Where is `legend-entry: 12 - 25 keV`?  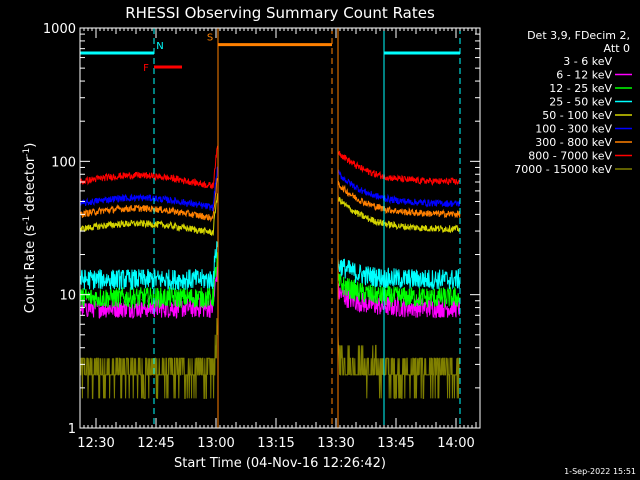
legend-entry: 12 - 25 keV is located at coordinates (580, 88).